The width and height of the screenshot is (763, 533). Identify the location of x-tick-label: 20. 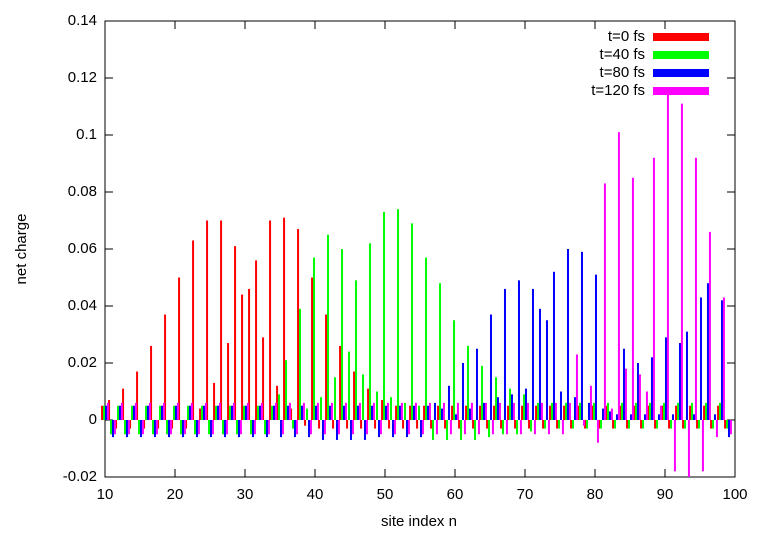
(175, 494).